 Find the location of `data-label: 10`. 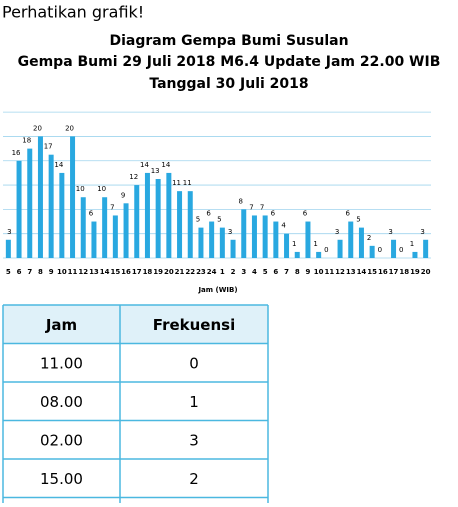

data-label: 10 is located at coordinates (80, 189).